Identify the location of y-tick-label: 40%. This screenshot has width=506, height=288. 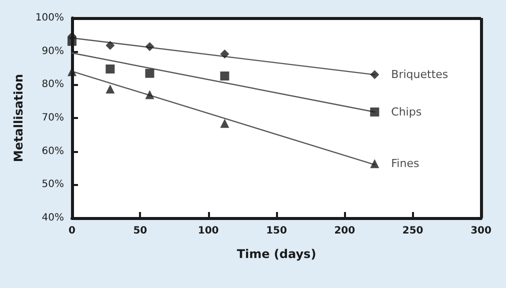
(53, 218).